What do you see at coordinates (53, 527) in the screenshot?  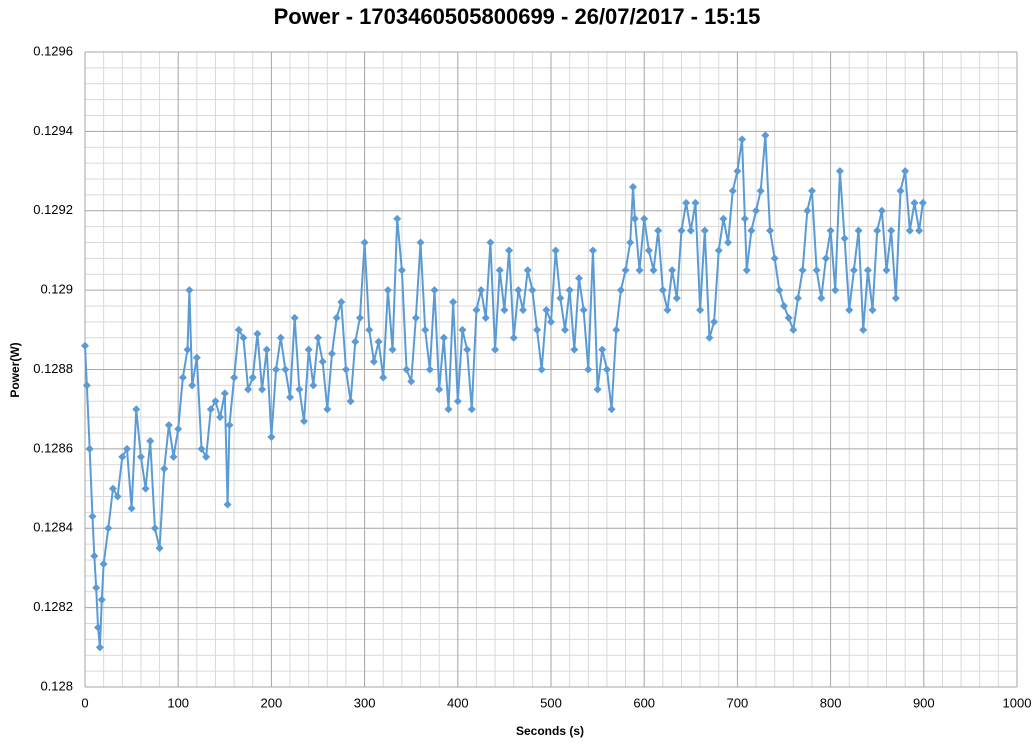 I see `y-tick-label: 0.1284` at bounding box center [53, 527].